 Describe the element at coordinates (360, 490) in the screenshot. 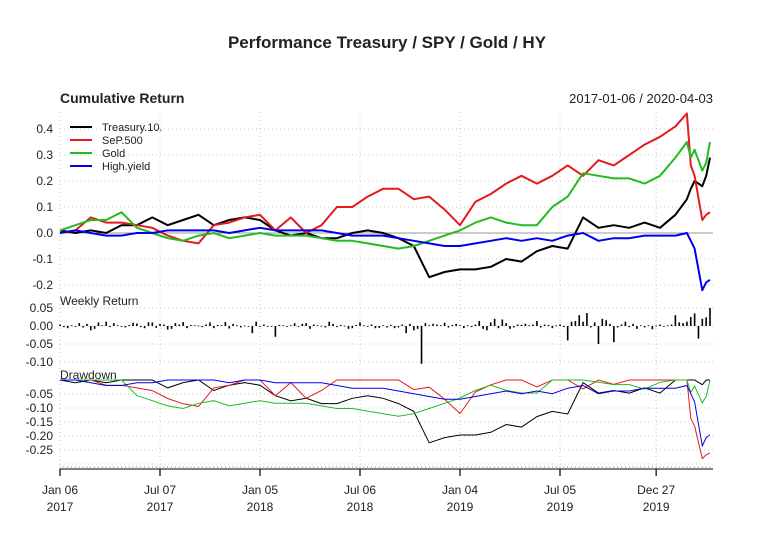

I see `x-tick-label: Jul 06` at that location.